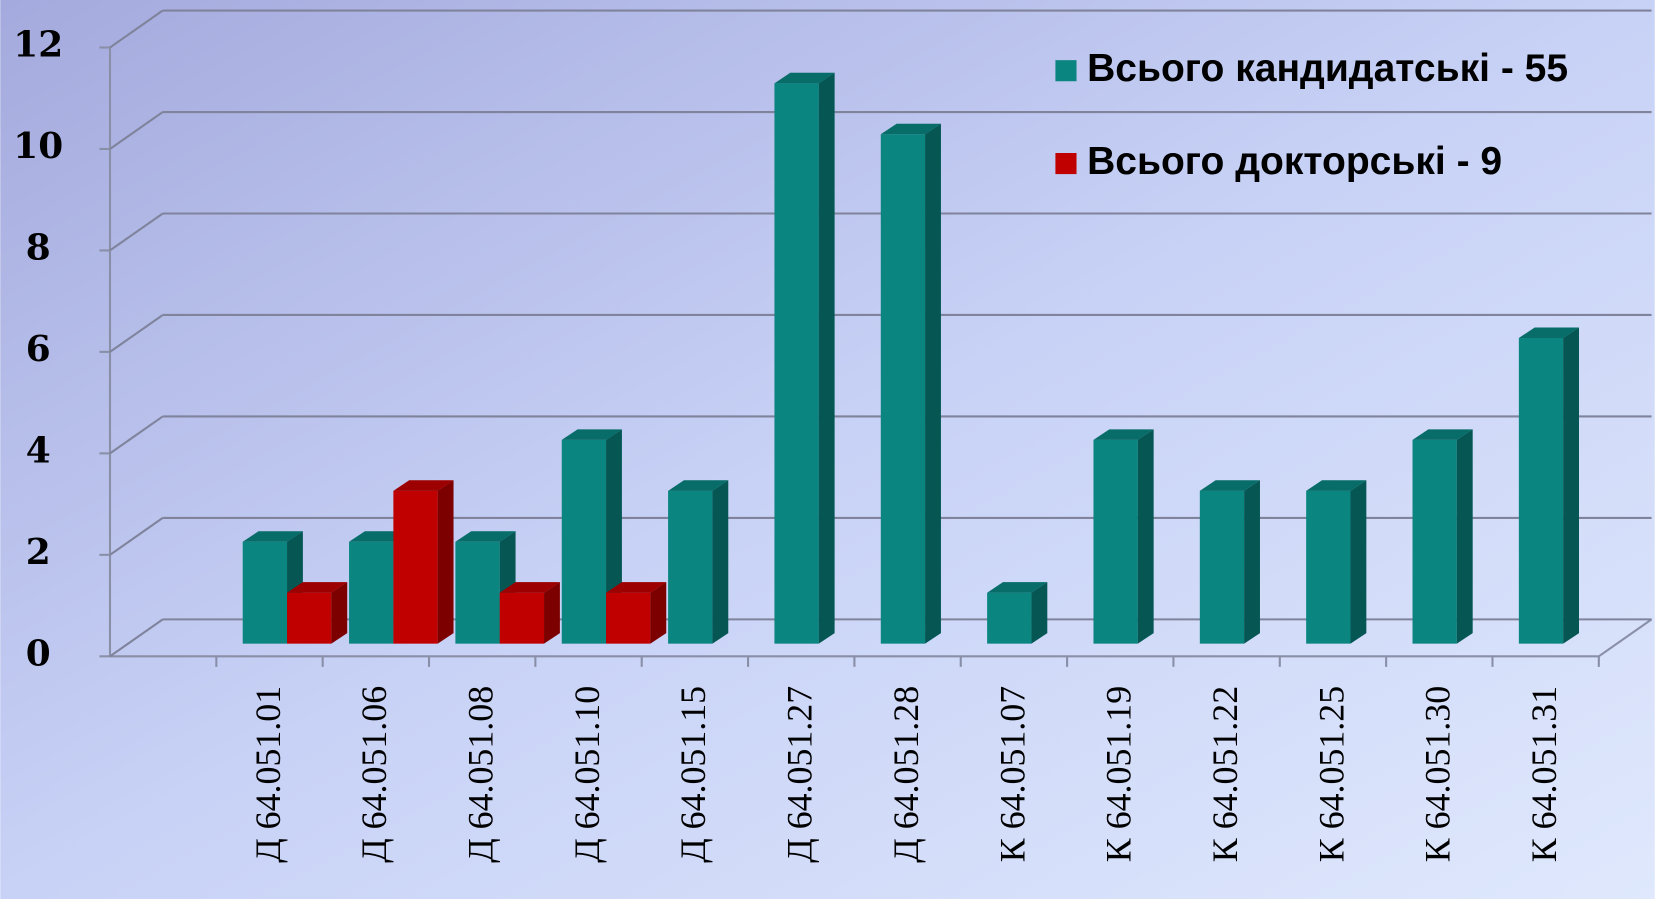 Image resolution: width=1655 pixels, height=899 pixels. Describe the element at coordinates (38, 653) in the screenshot. I see `y-tick-label: 0` at that location.